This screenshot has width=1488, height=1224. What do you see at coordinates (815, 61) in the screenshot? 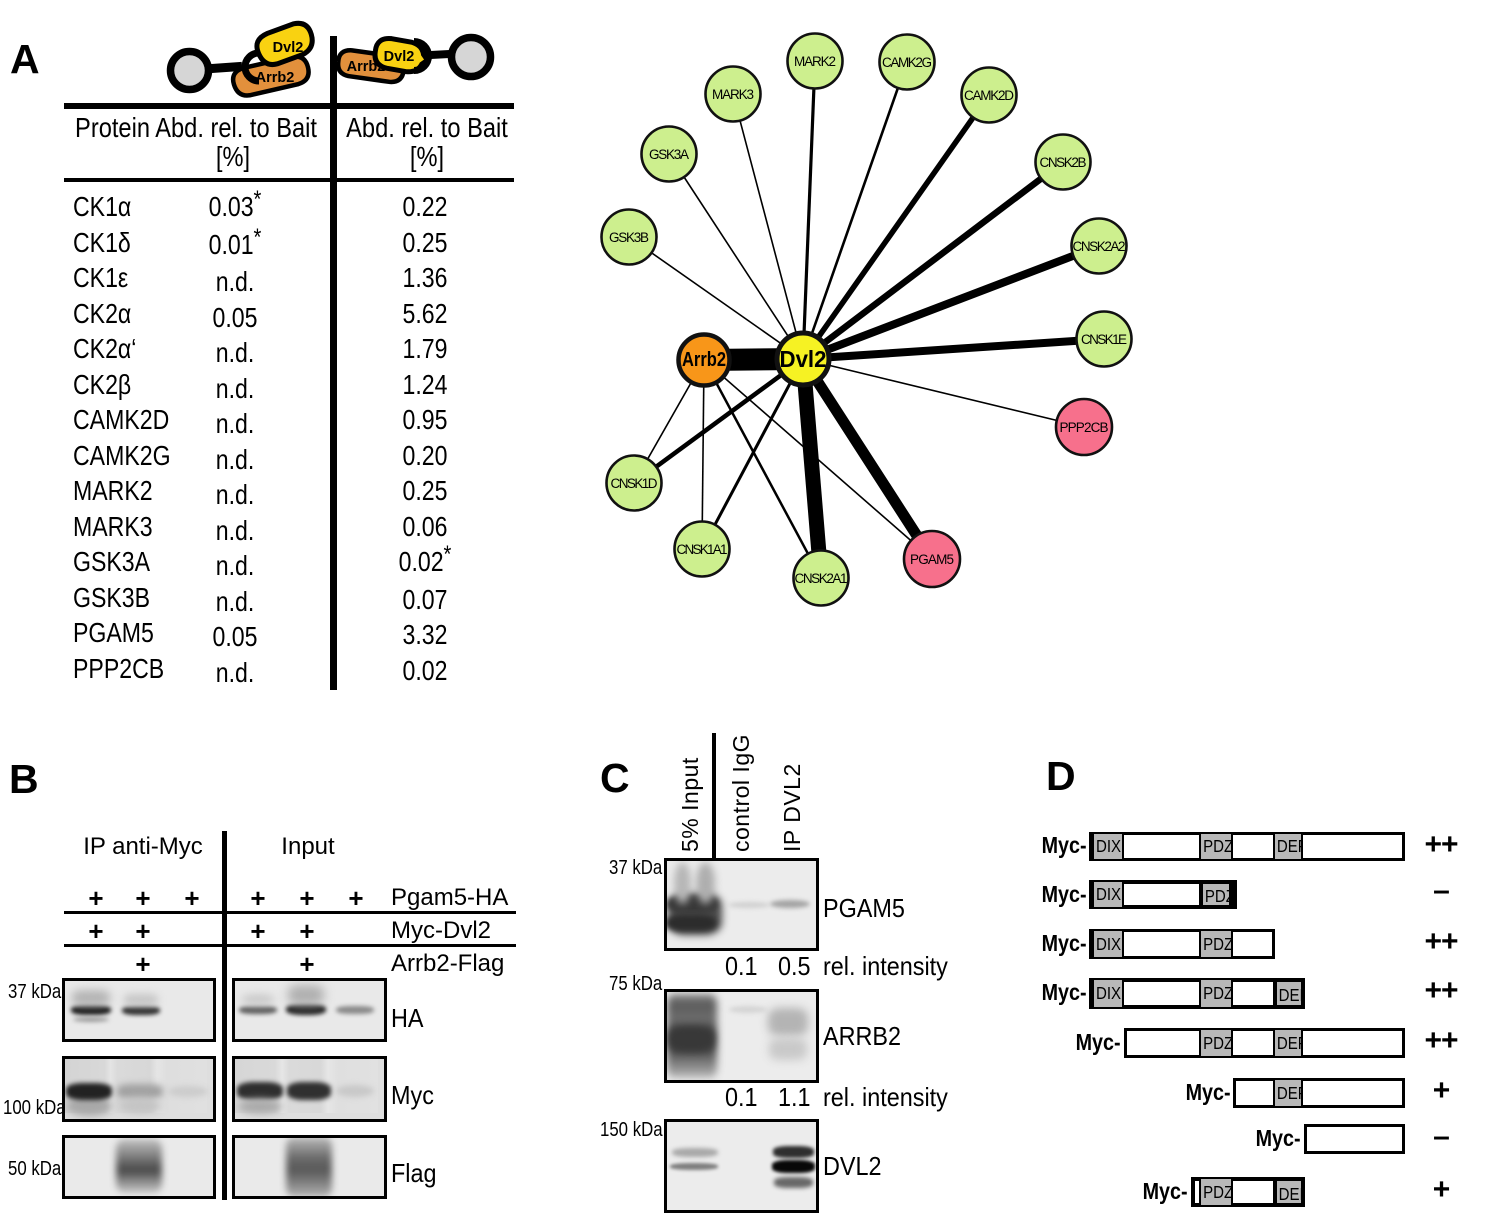
I see `svg-text: MARK2` at bounding box center [815, 61].